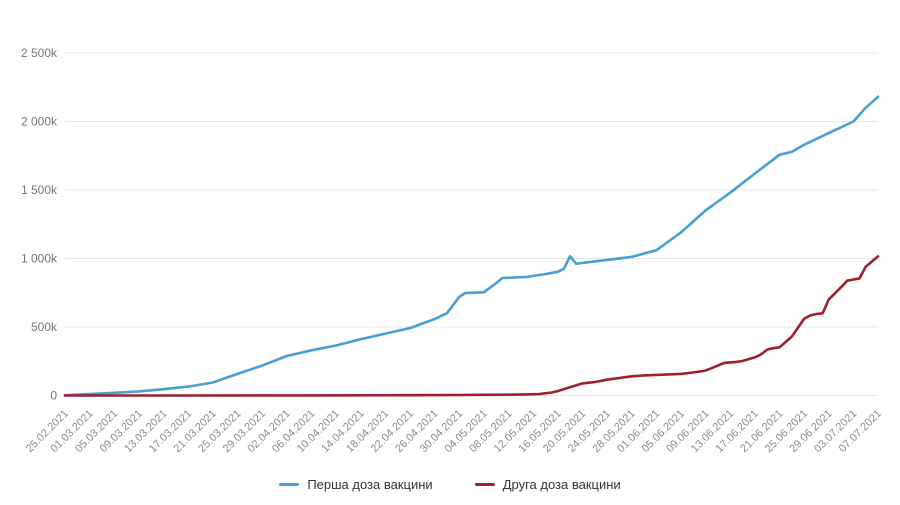  What do you see at coordinates (39, 122) in the screenshot?
I see `svg-text: 2 000k` at bounding box center [39, 122].